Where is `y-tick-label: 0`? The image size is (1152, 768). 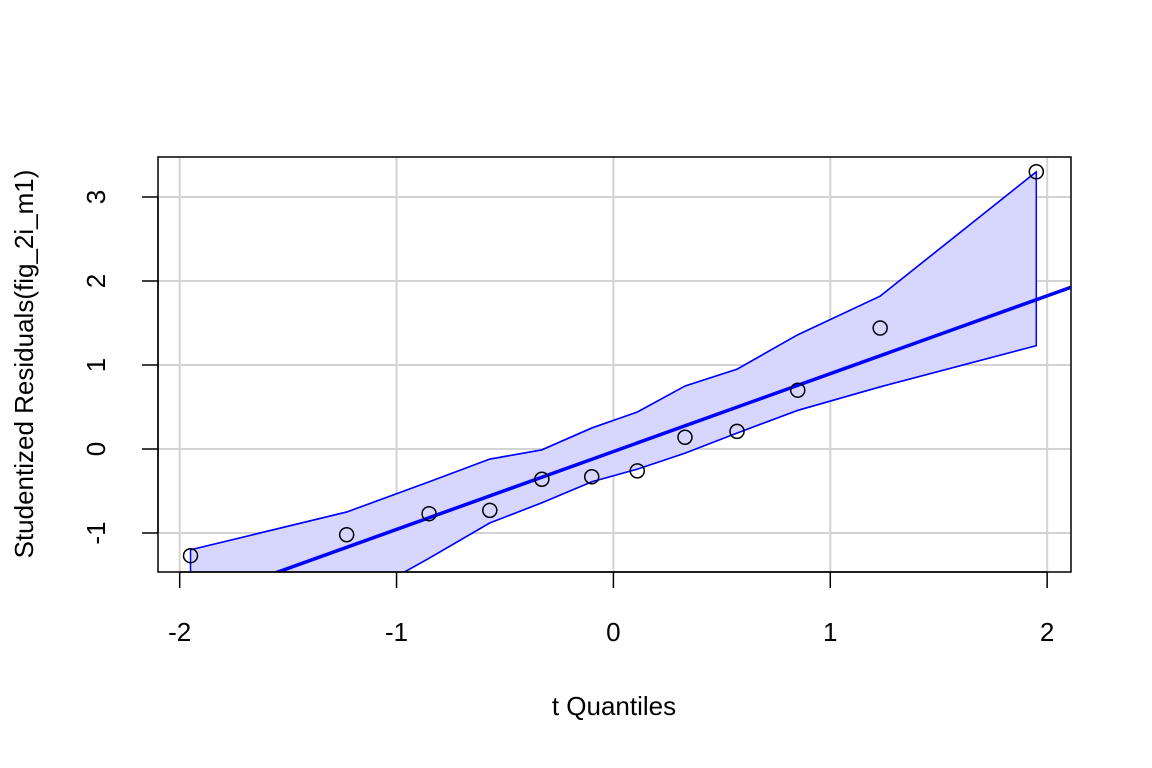 y-tick-label: 0 is located at coordinates (96, 449).